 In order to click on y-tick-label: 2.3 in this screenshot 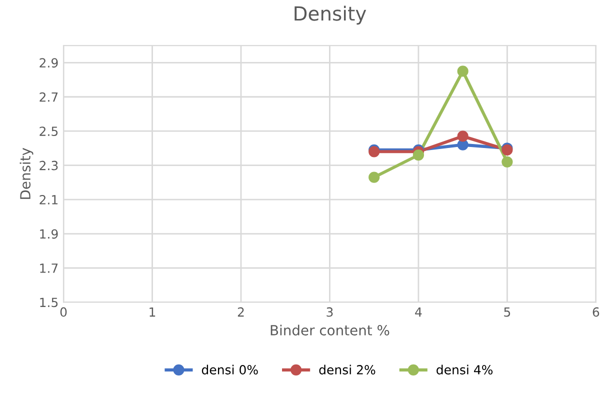, I will do `click(49, 165)`.